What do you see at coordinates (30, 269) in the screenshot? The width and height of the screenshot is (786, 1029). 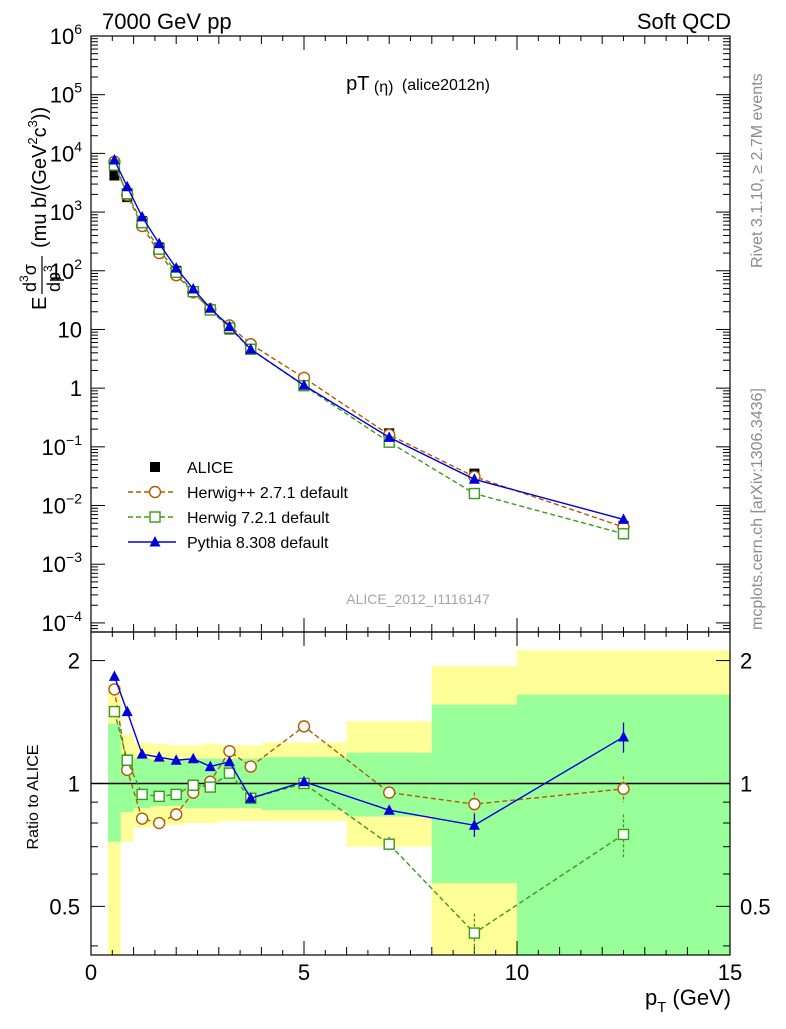 I see `ylabel-num-sym: σ` at bounding box center [30, 269].